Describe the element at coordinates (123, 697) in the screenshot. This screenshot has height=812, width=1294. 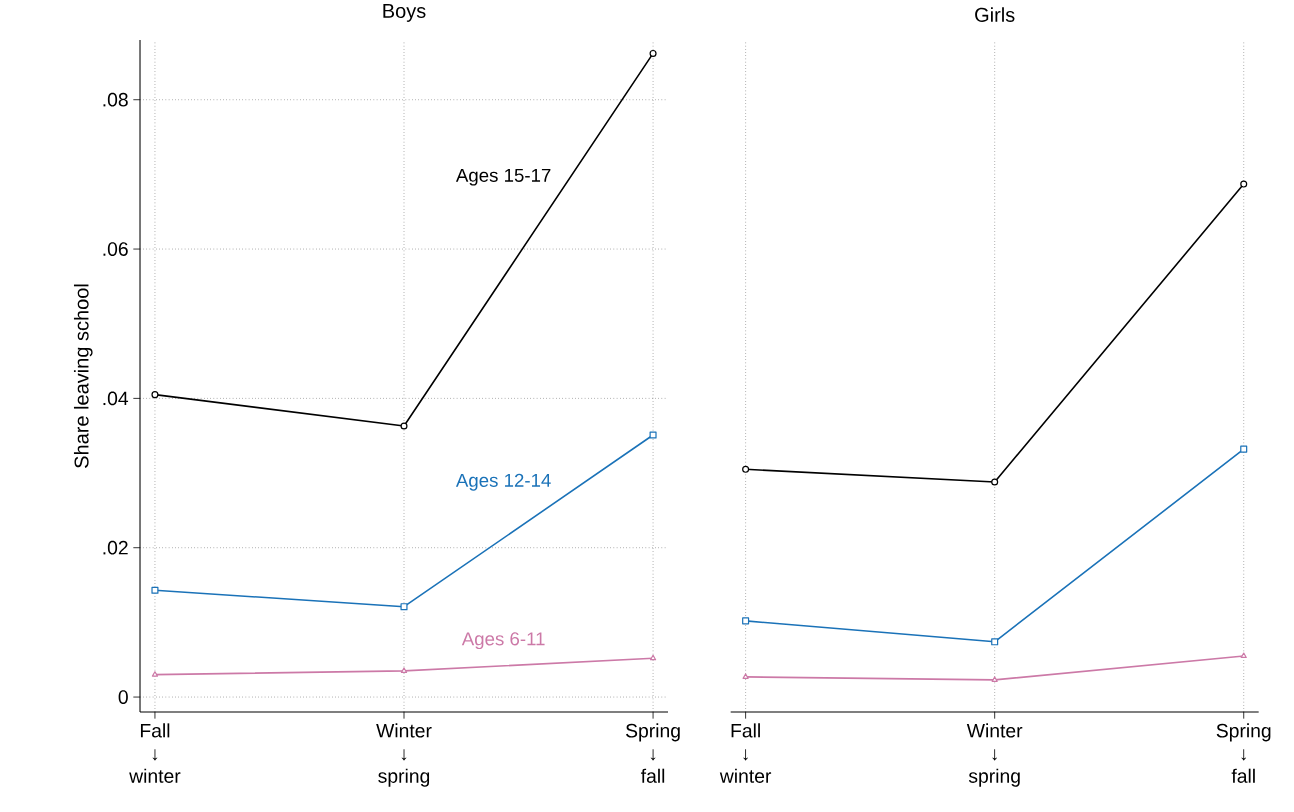
I see `y-tick-label: 0` at that location.